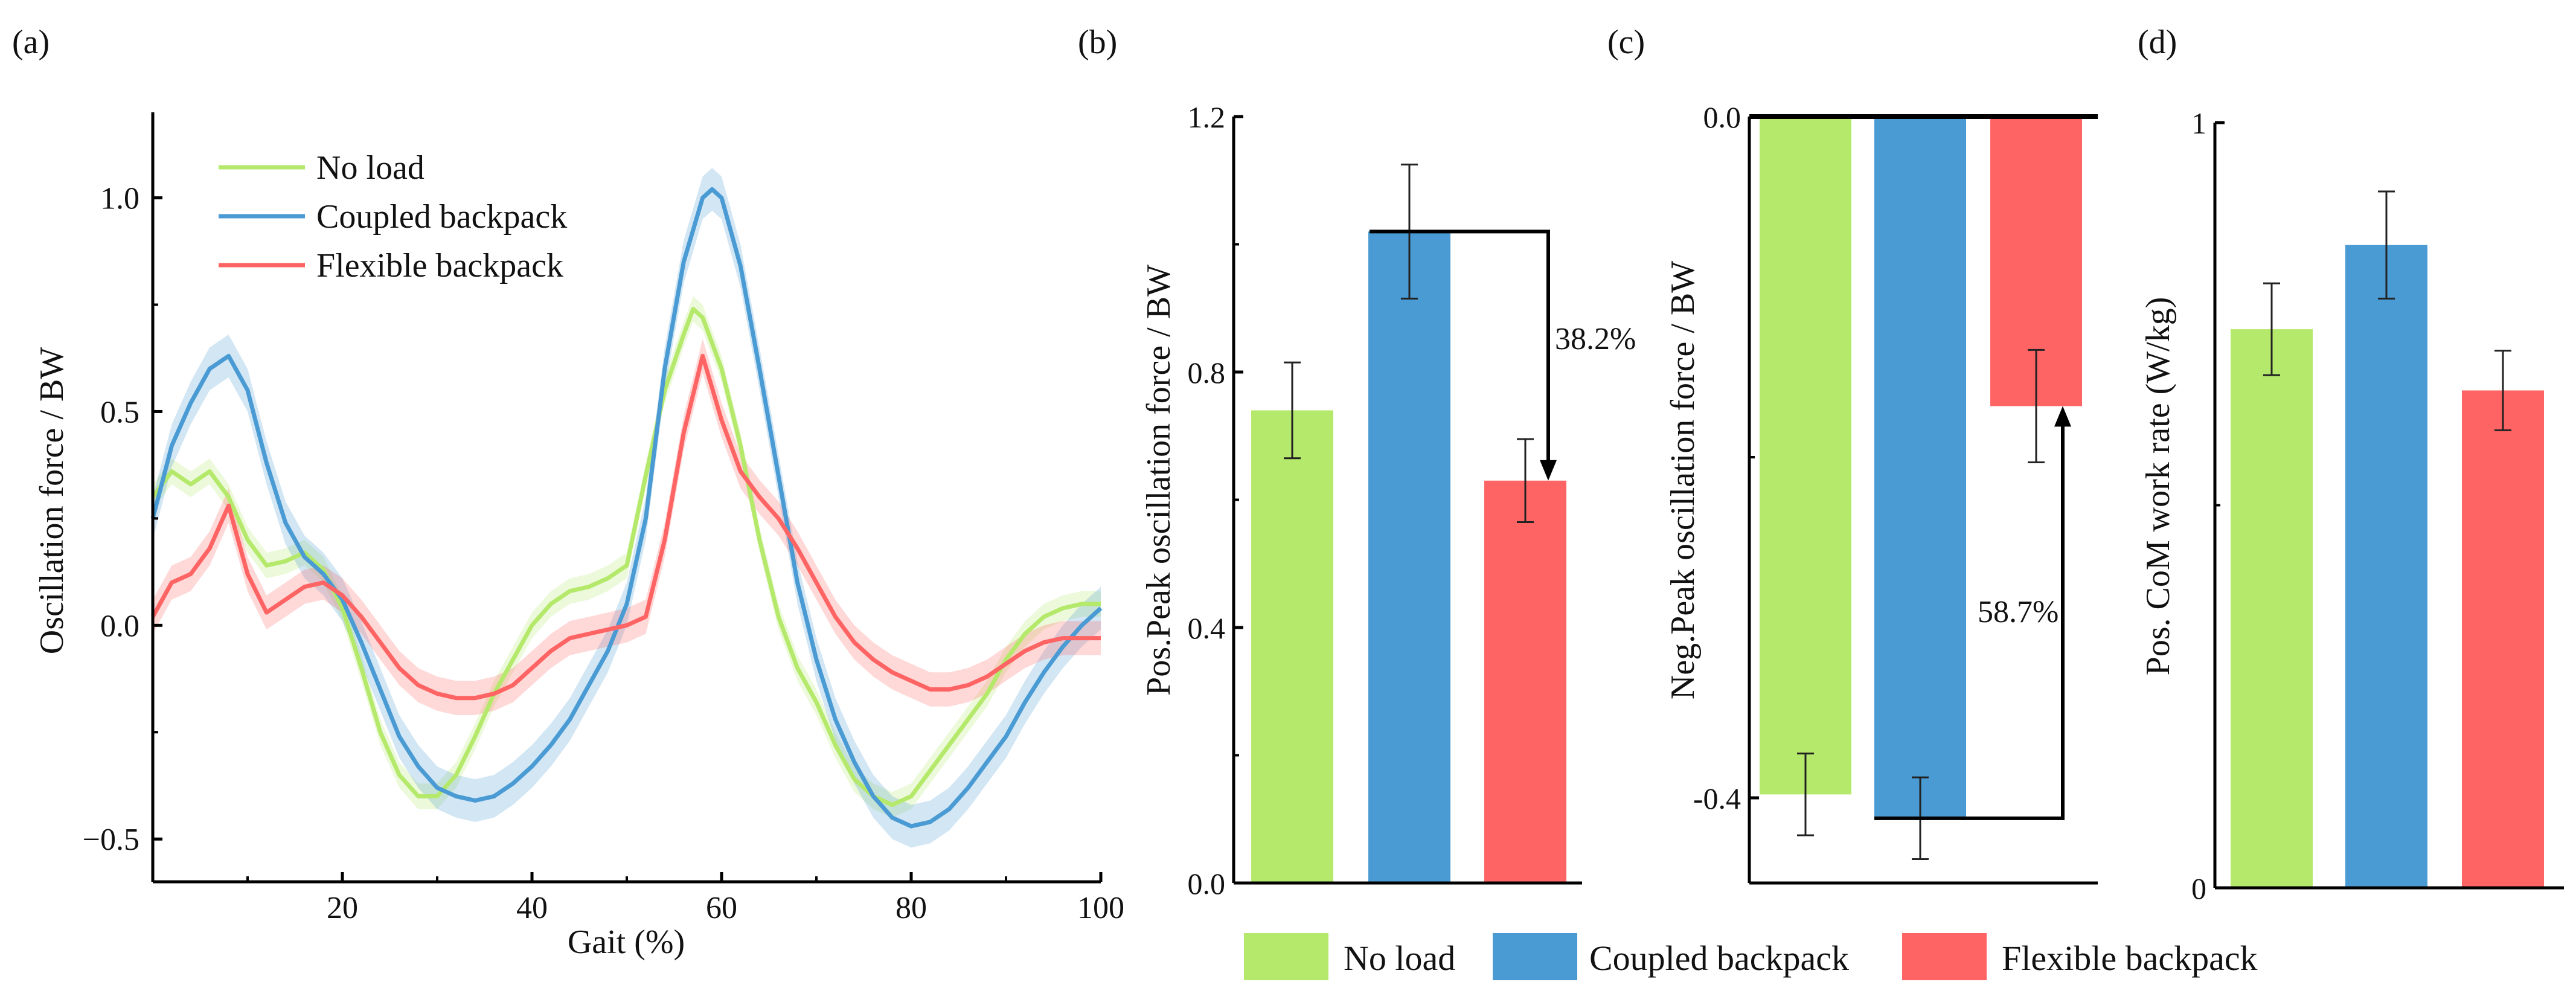 The image size is (2576, 1005). Describe the element at coordinates (1399, 958) in the screenshot. I see `legend-no-load-label: No load` at that location.